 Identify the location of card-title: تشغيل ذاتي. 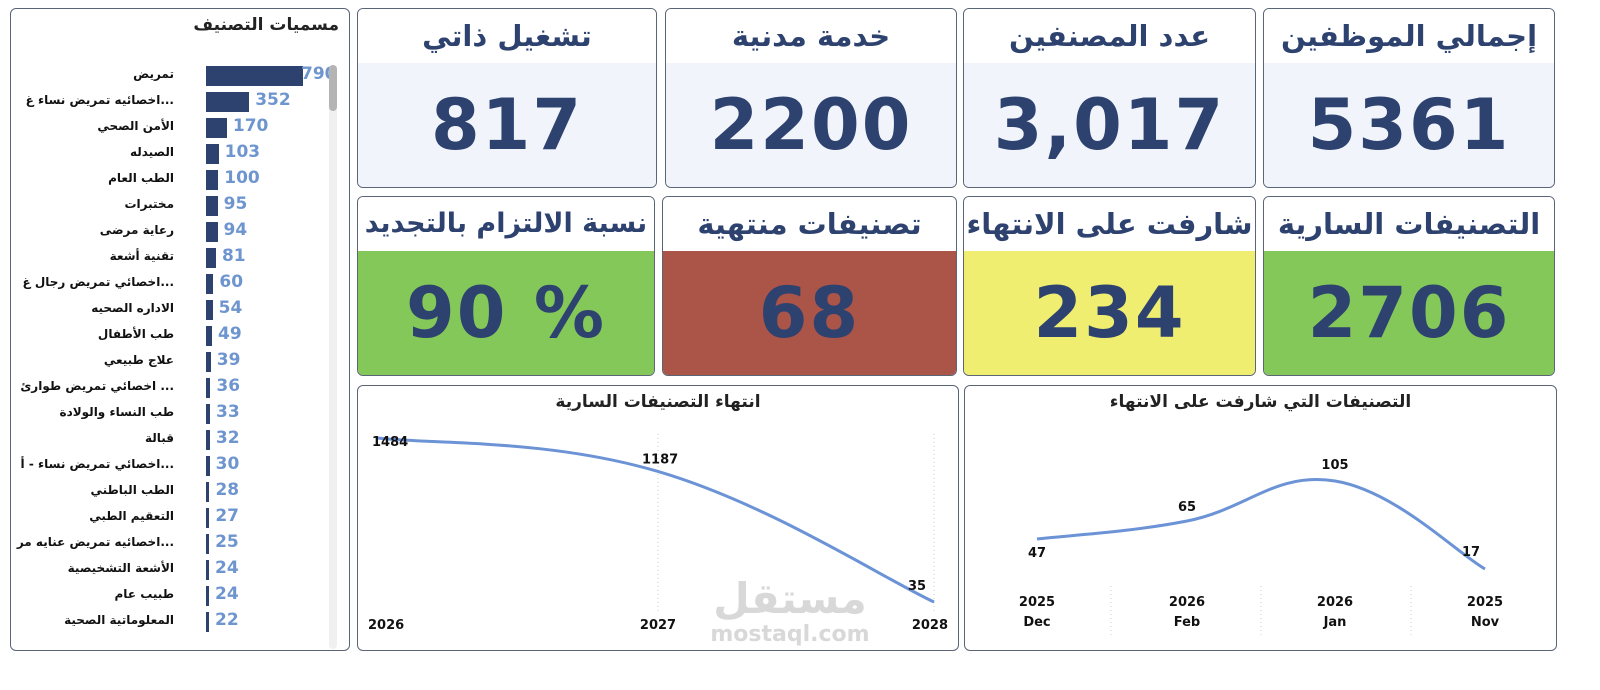
(507, 36).